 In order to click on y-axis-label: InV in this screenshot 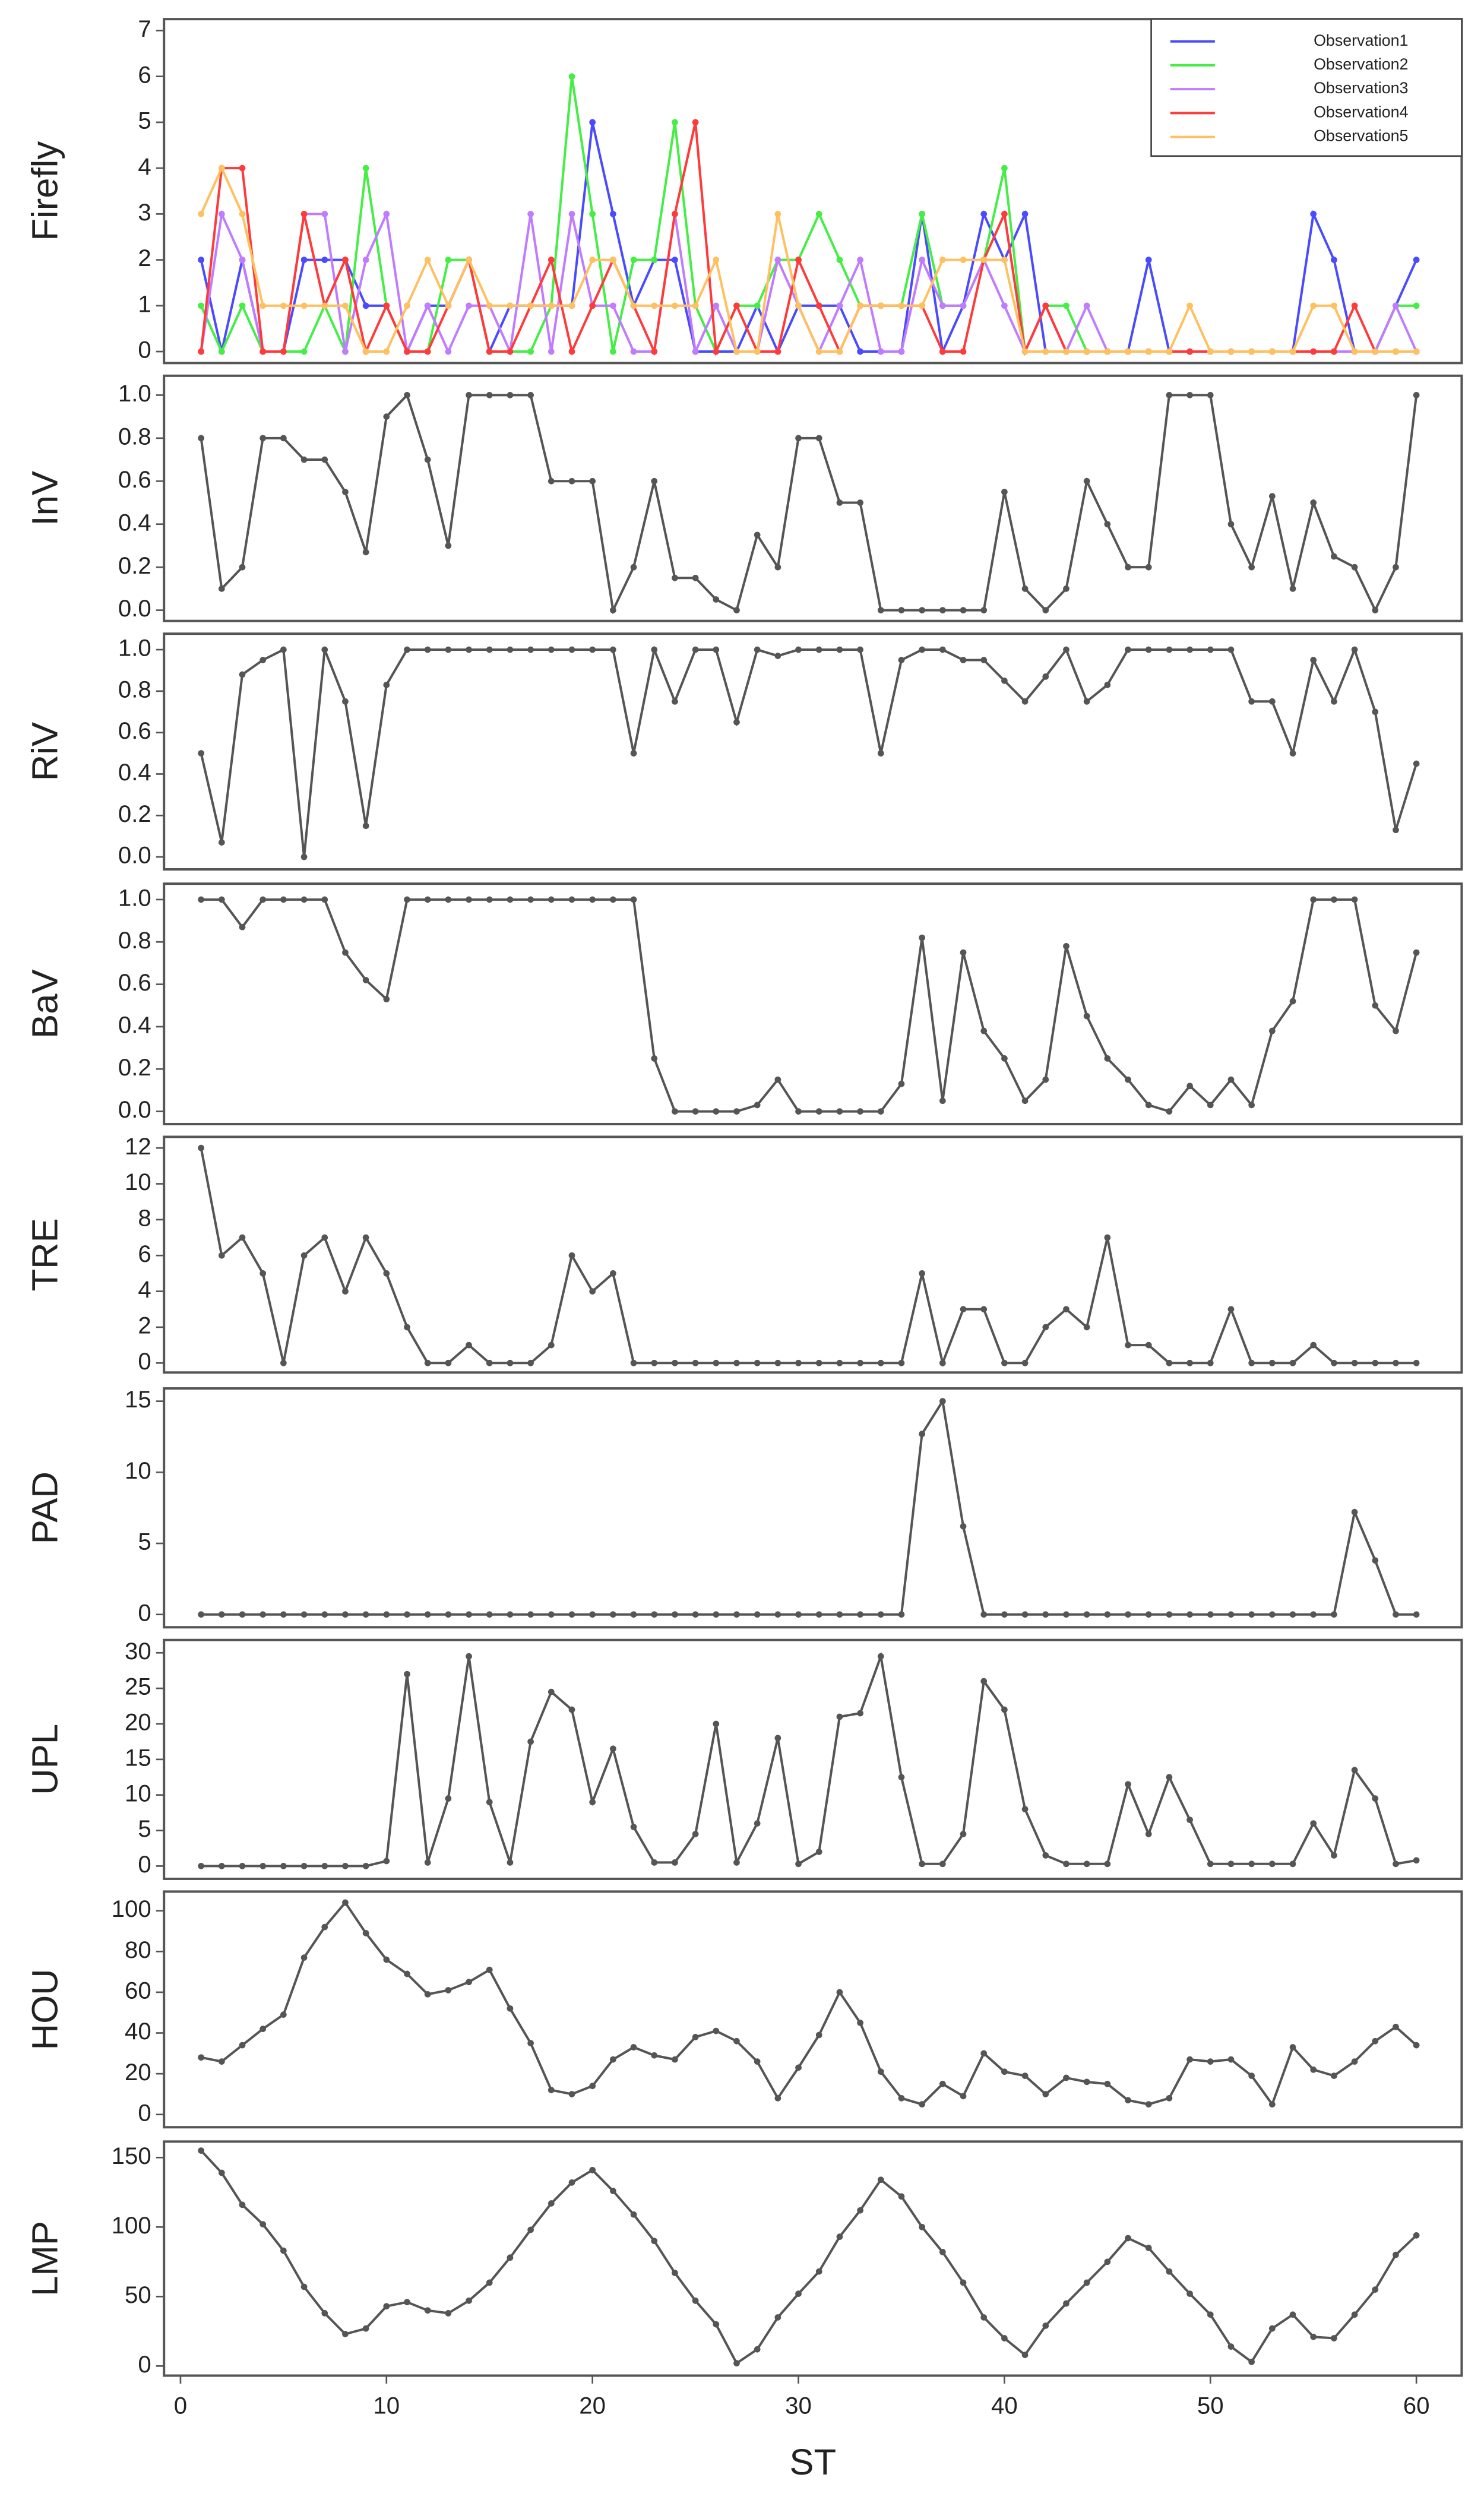, I will do `click(45, 499)`.